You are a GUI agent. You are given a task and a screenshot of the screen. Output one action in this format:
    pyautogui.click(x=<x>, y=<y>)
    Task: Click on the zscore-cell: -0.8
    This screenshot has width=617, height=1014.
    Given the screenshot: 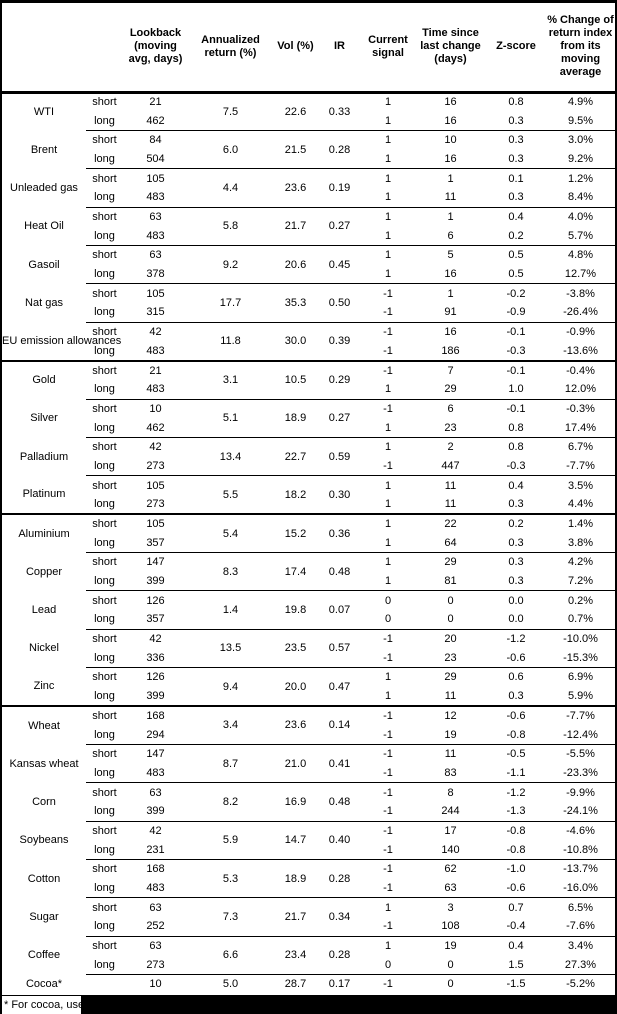 What is the action you would take?
    pyautogui.click(x=516, y=734)
    